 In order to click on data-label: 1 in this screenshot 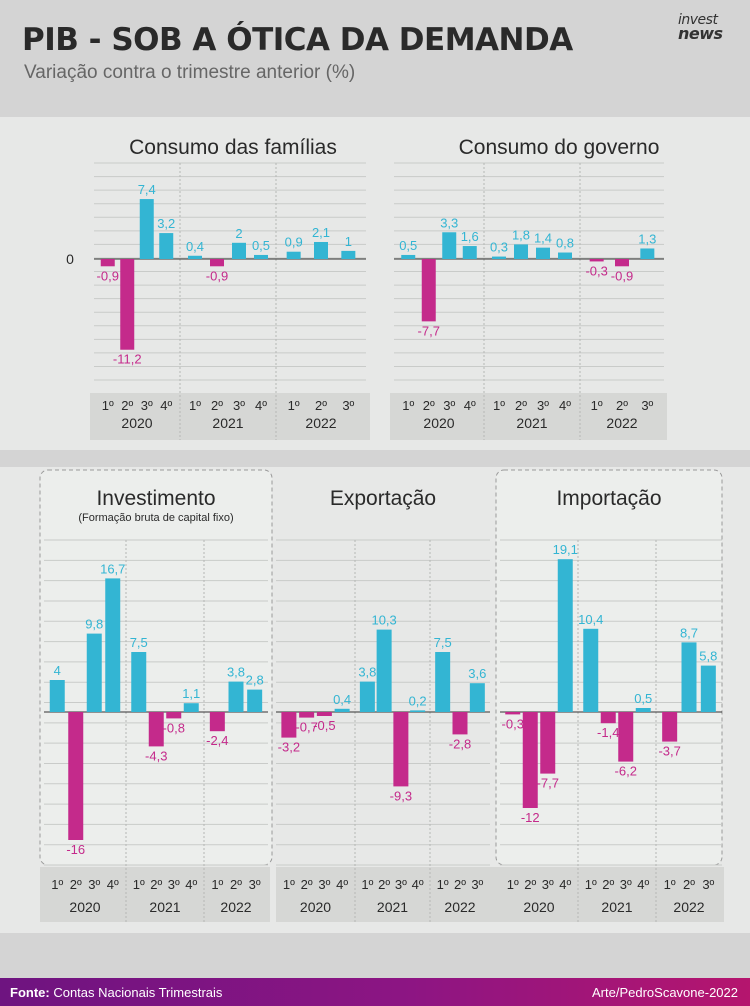, I will do `click(348, 241)`.